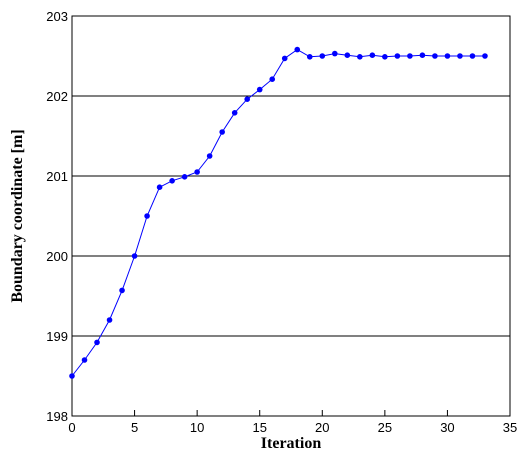 This screenshot has width=519, height=454. I want to click on y-tick-label: 199, so click(57, 336).